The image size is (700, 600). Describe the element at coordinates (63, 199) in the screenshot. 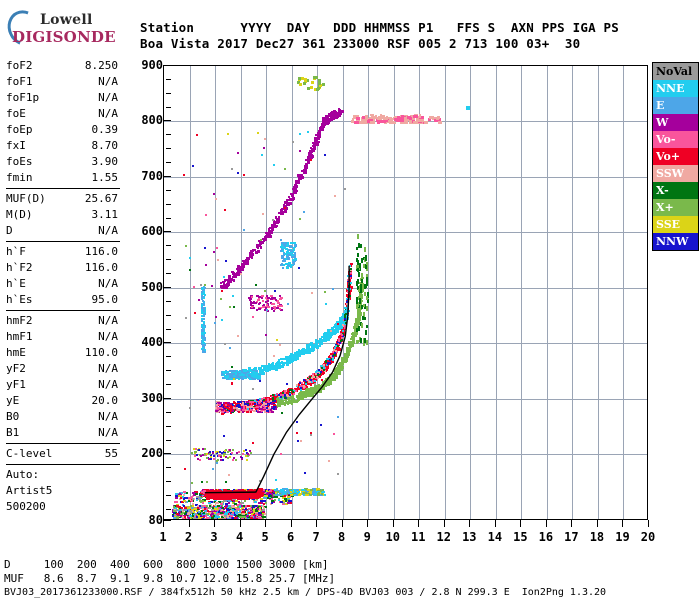

I see `param-row-muf-d-: MUF(D) 25.67` at that location.